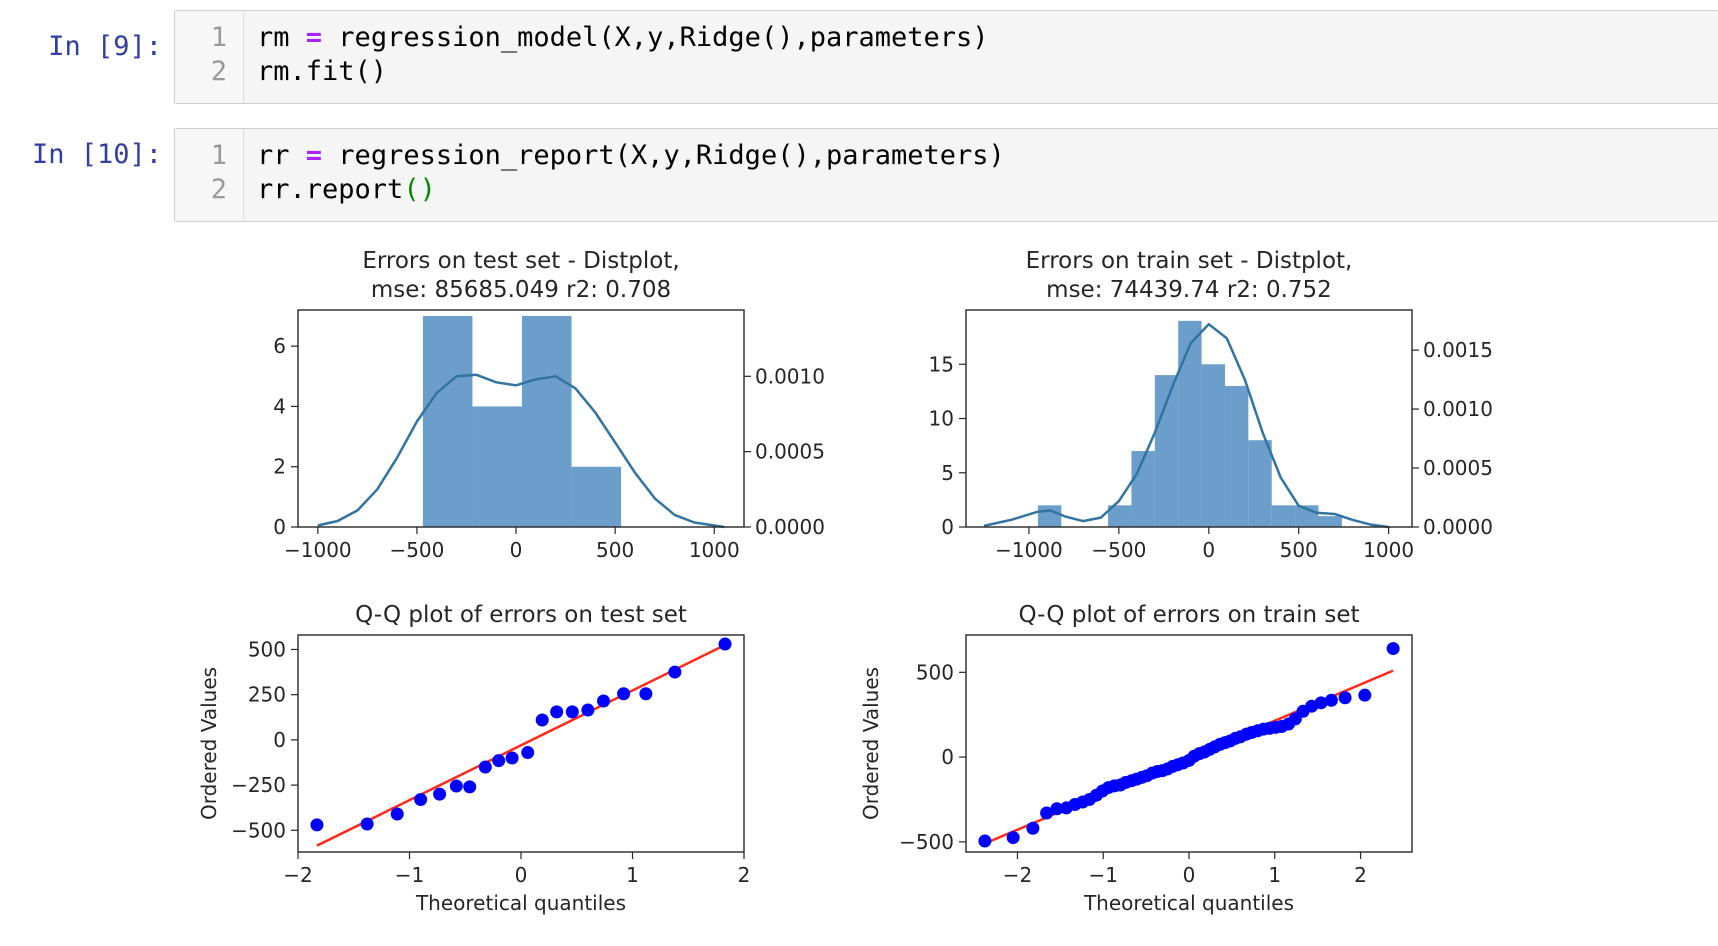 This screenshot has height=946, width=1718. Describe the element at coordinates (314, 155) in the screenshot. I see `operator-token: =` at that location.